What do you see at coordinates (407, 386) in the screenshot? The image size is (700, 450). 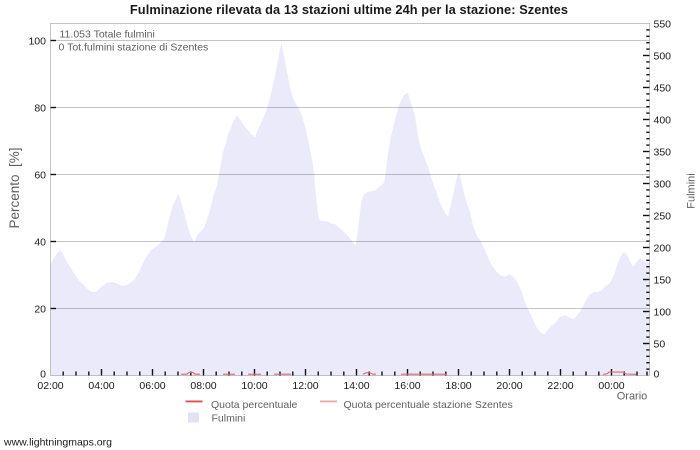 I see `svg-text: 16:00` at bounding box center [407, 386].